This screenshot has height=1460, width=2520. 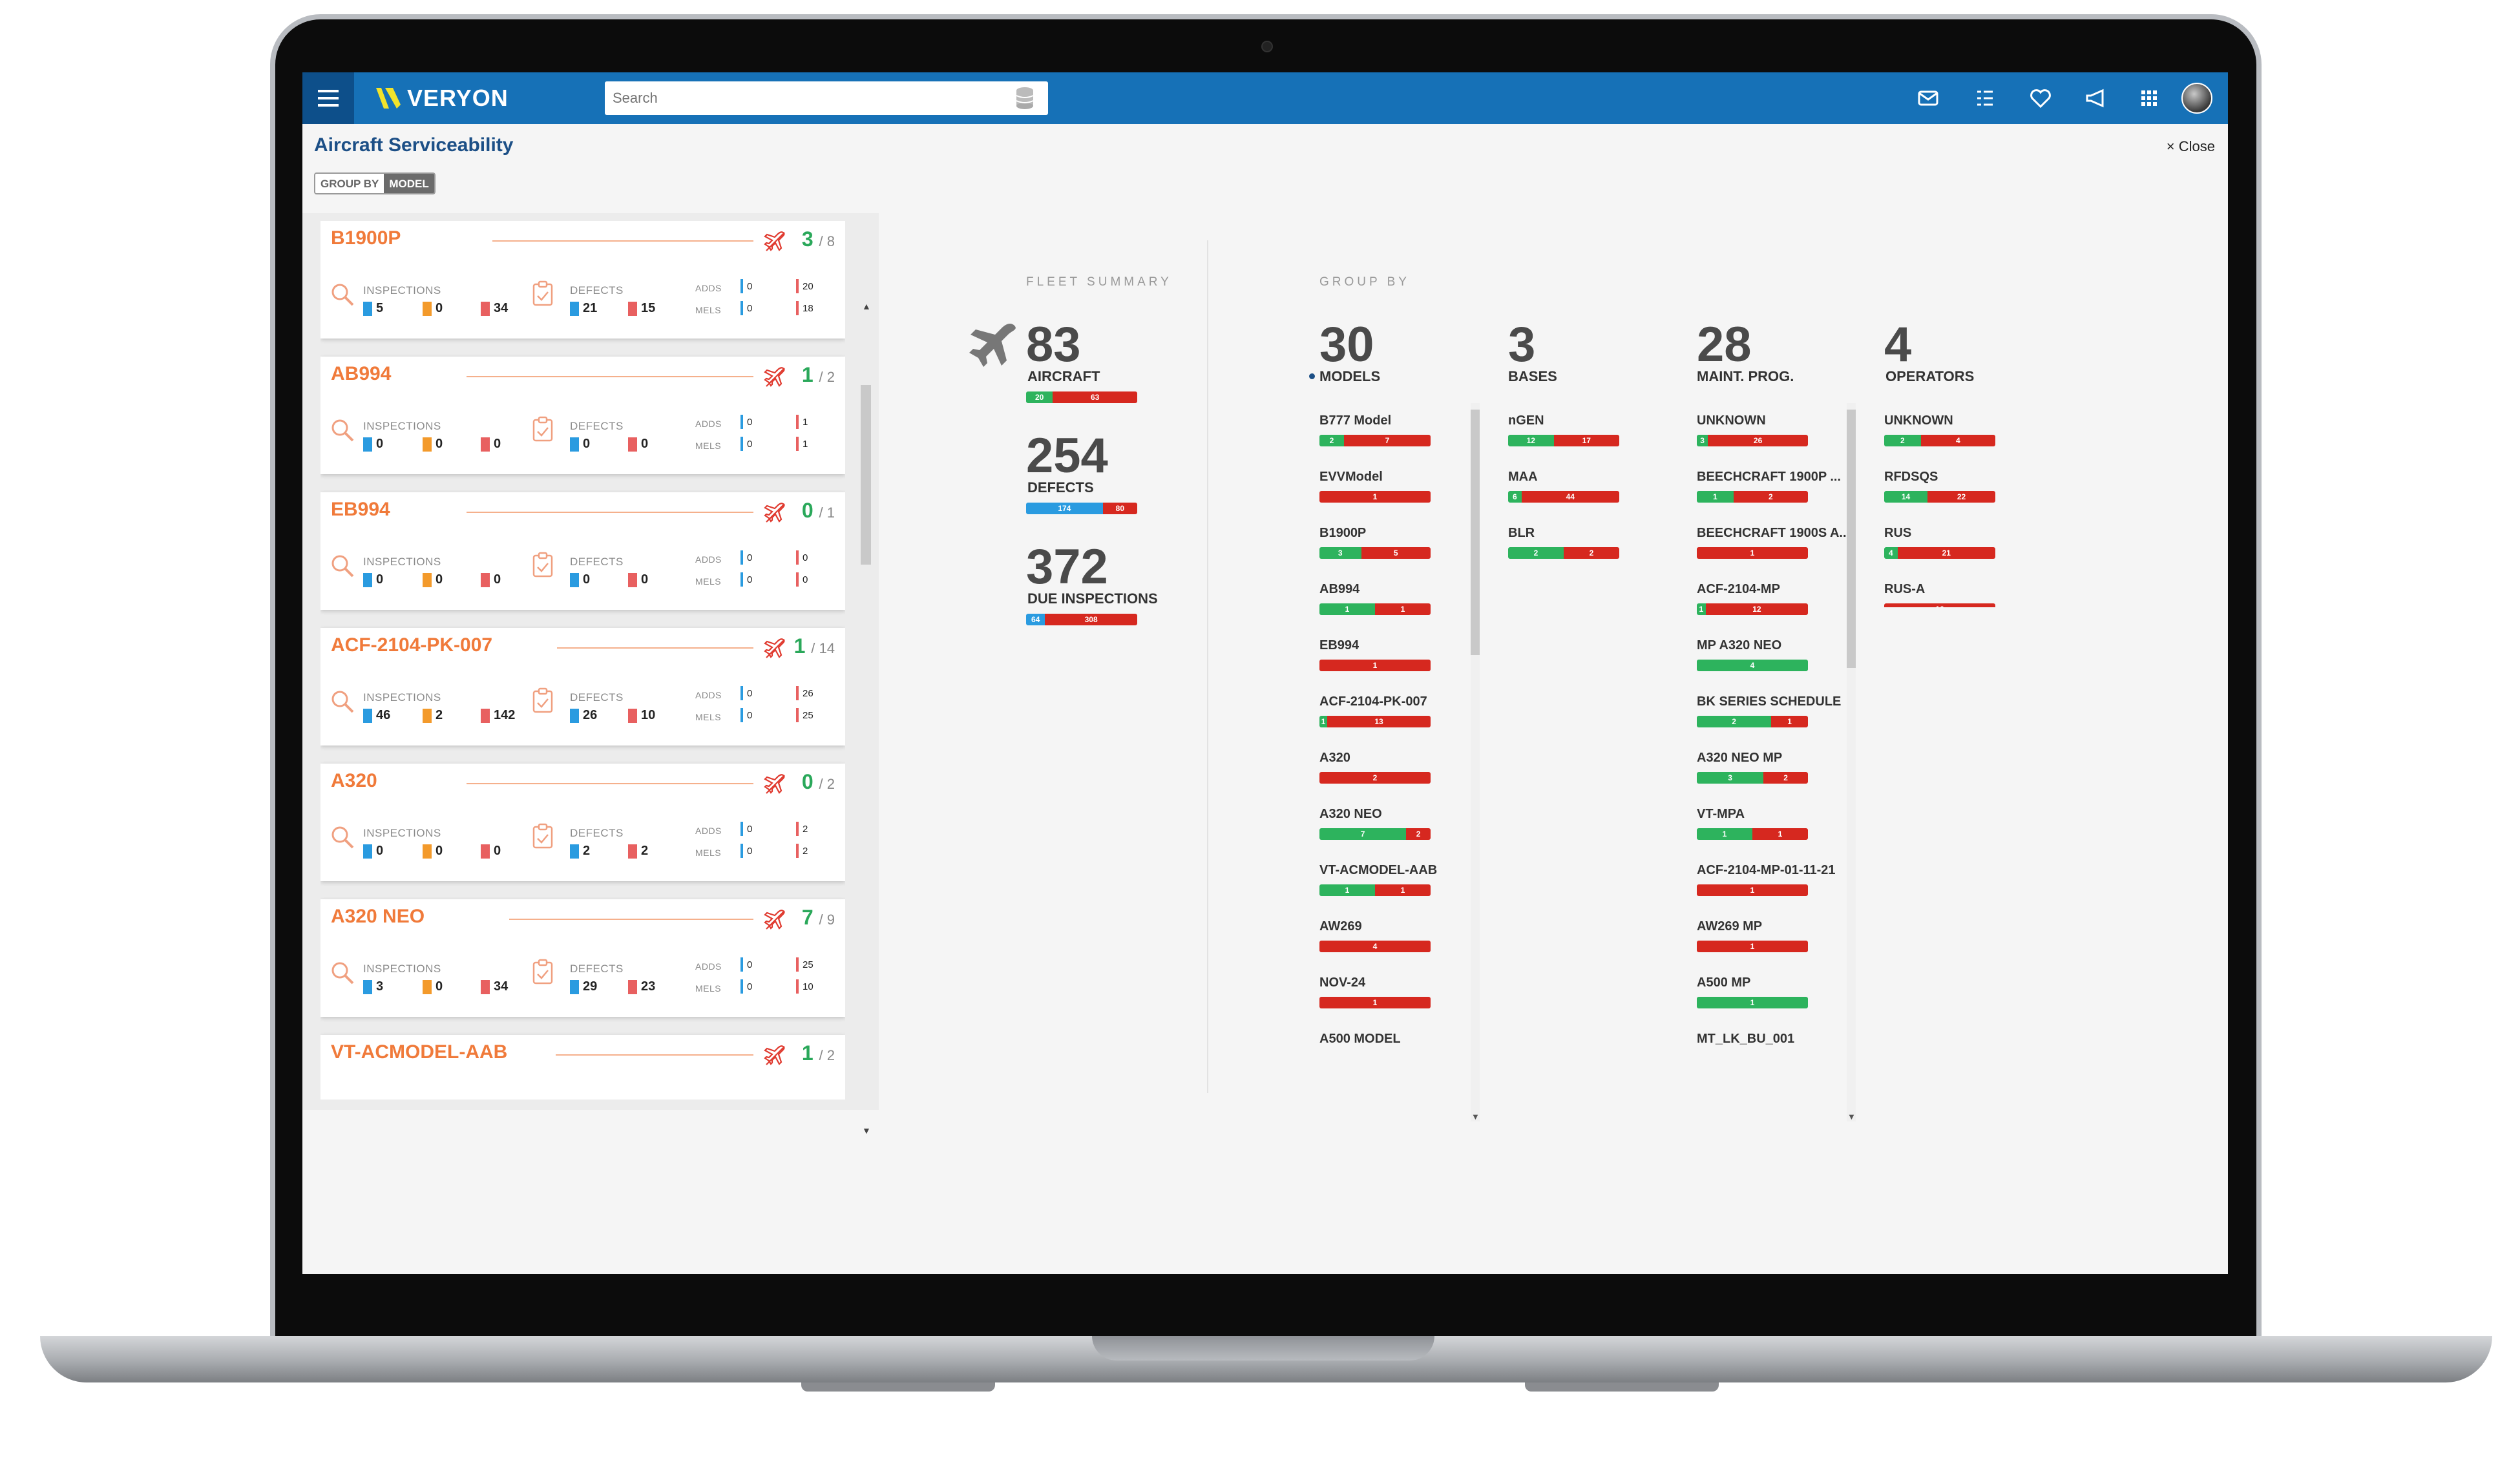 What do you see at coordinates (442, 98) in the screenshot?
I see `app-logo: VERYON` at bounding box center [442, 98].